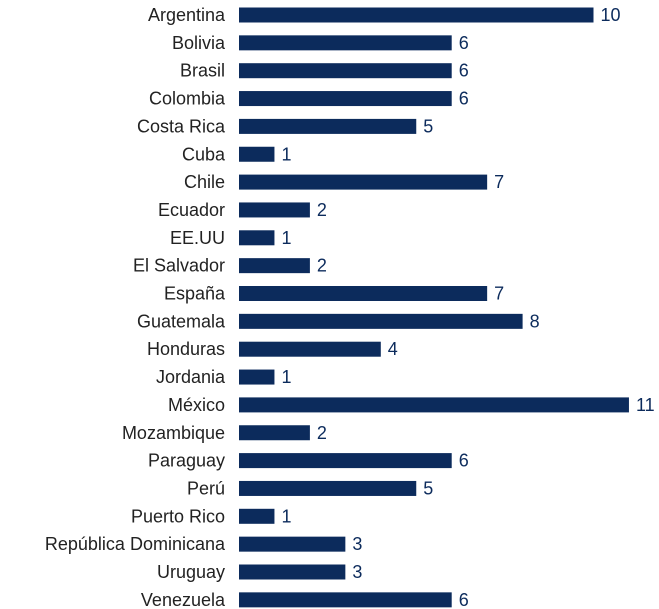  What do you see at coordinates (434, 405) in the screenshot?
I see `bar-mexico` at bounding box center [434, 405].